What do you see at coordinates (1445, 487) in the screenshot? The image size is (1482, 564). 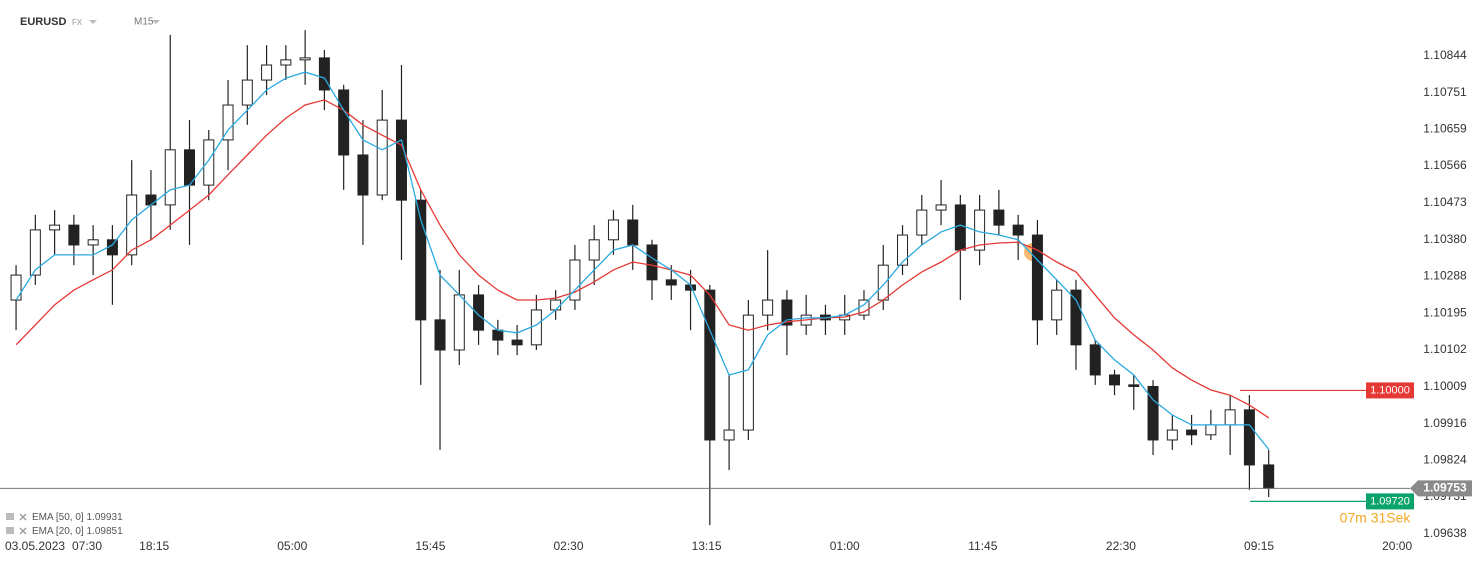 I see `last-price-label: 1.09753` at bounding box center [1445, 487].